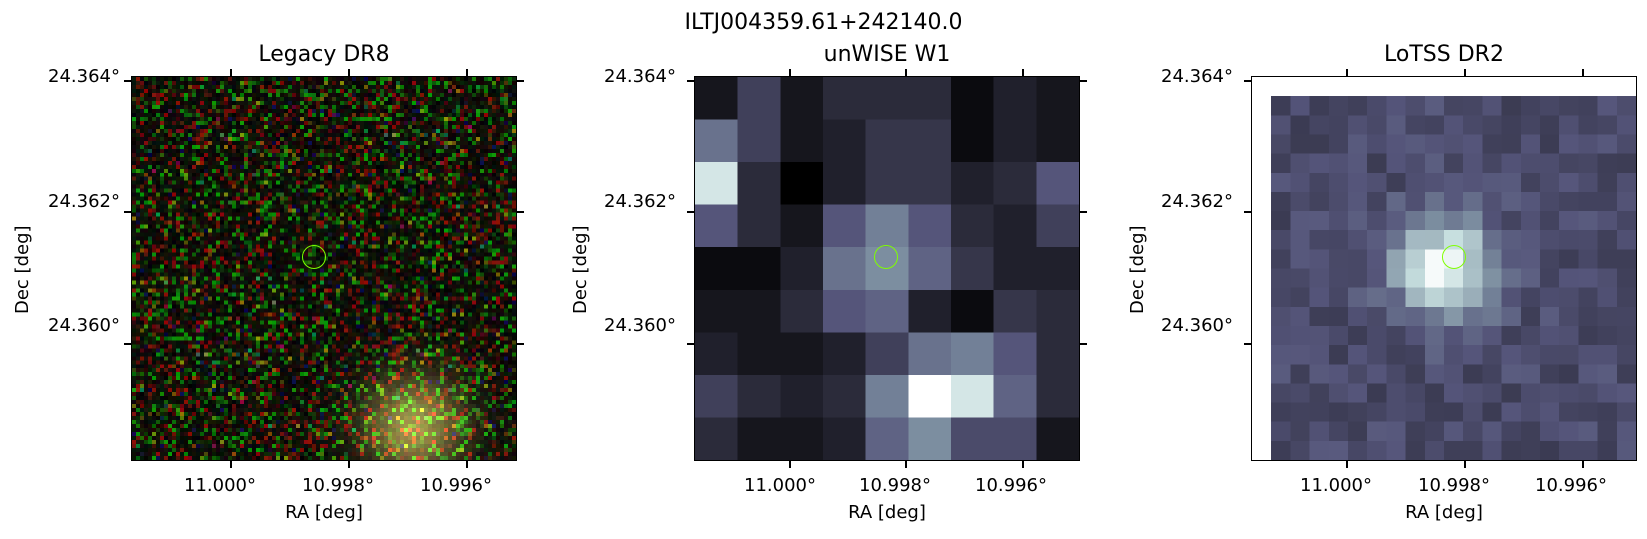  Describe the element at coordinates (1444, 54) in the screenshot. I see `panel-title: LoTSS DR2` at that location.